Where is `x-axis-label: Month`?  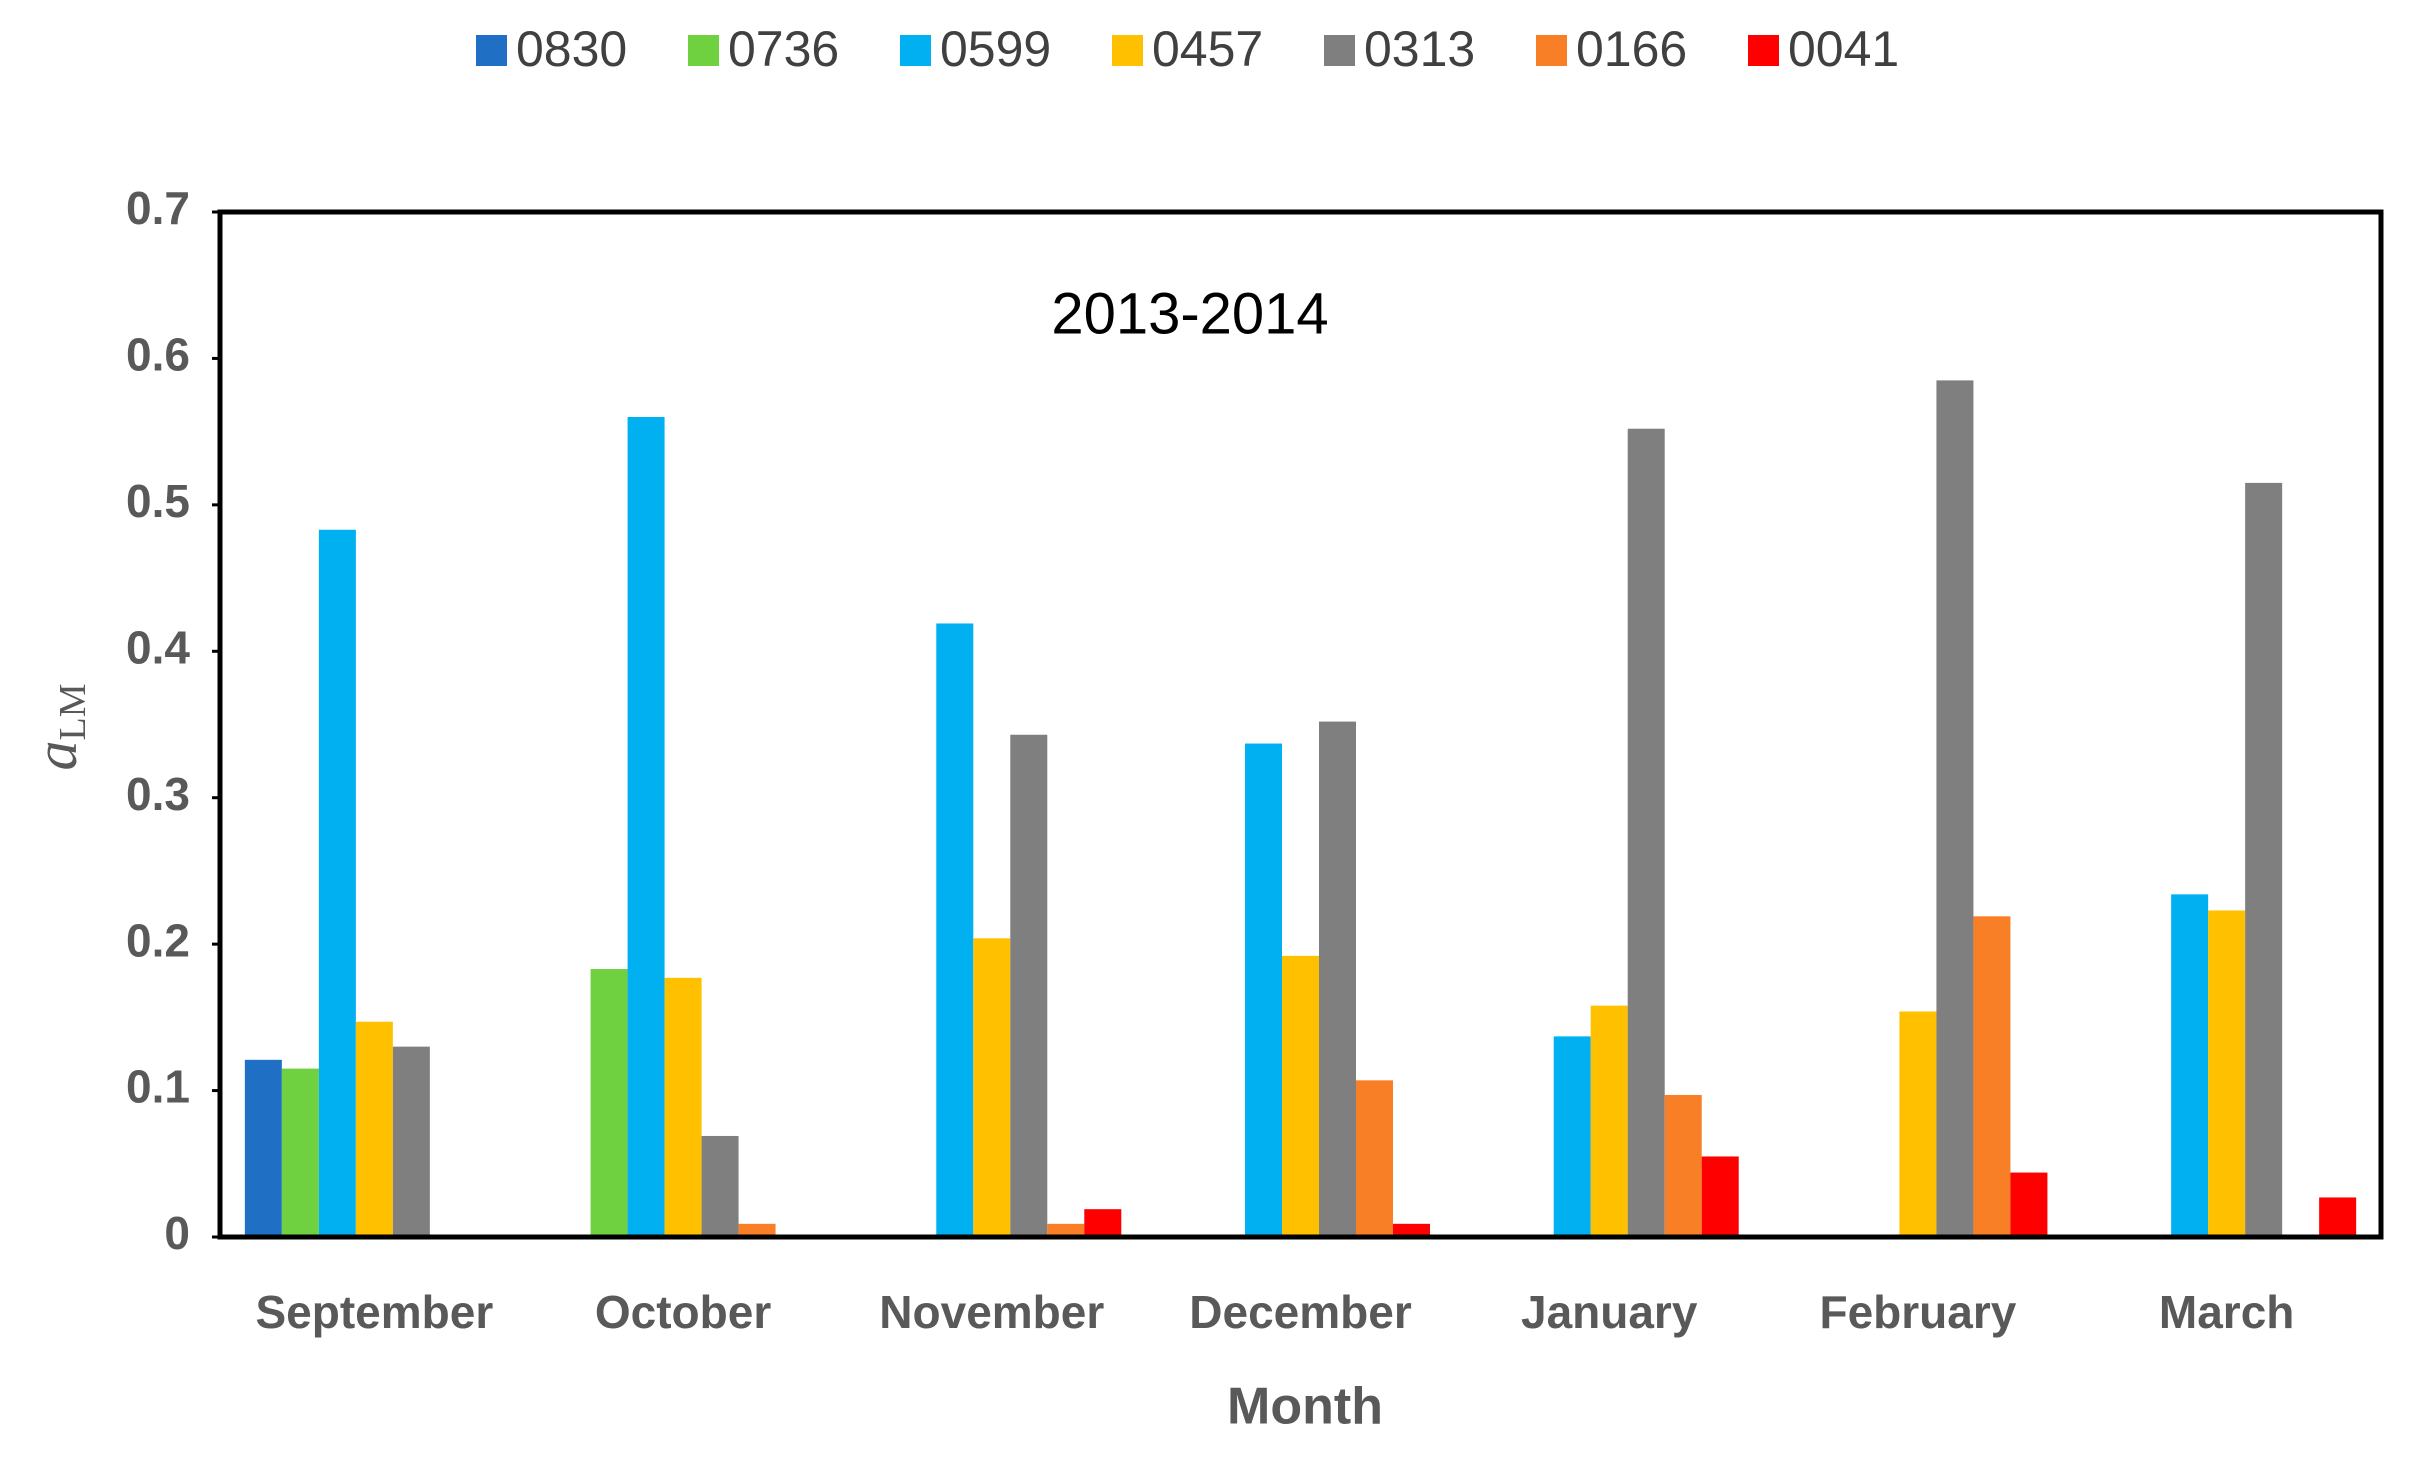 x-axis-label: Month is located at coordinates (1305, 1407).